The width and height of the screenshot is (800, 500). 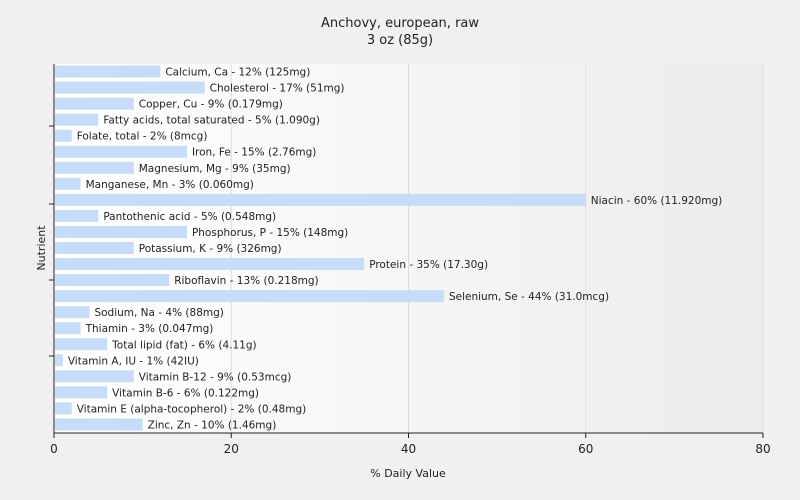 What do you see at coordinates (585, 449) in the screenshot?
I see `x-tick-label: 60` at bounding box center [585, 449].